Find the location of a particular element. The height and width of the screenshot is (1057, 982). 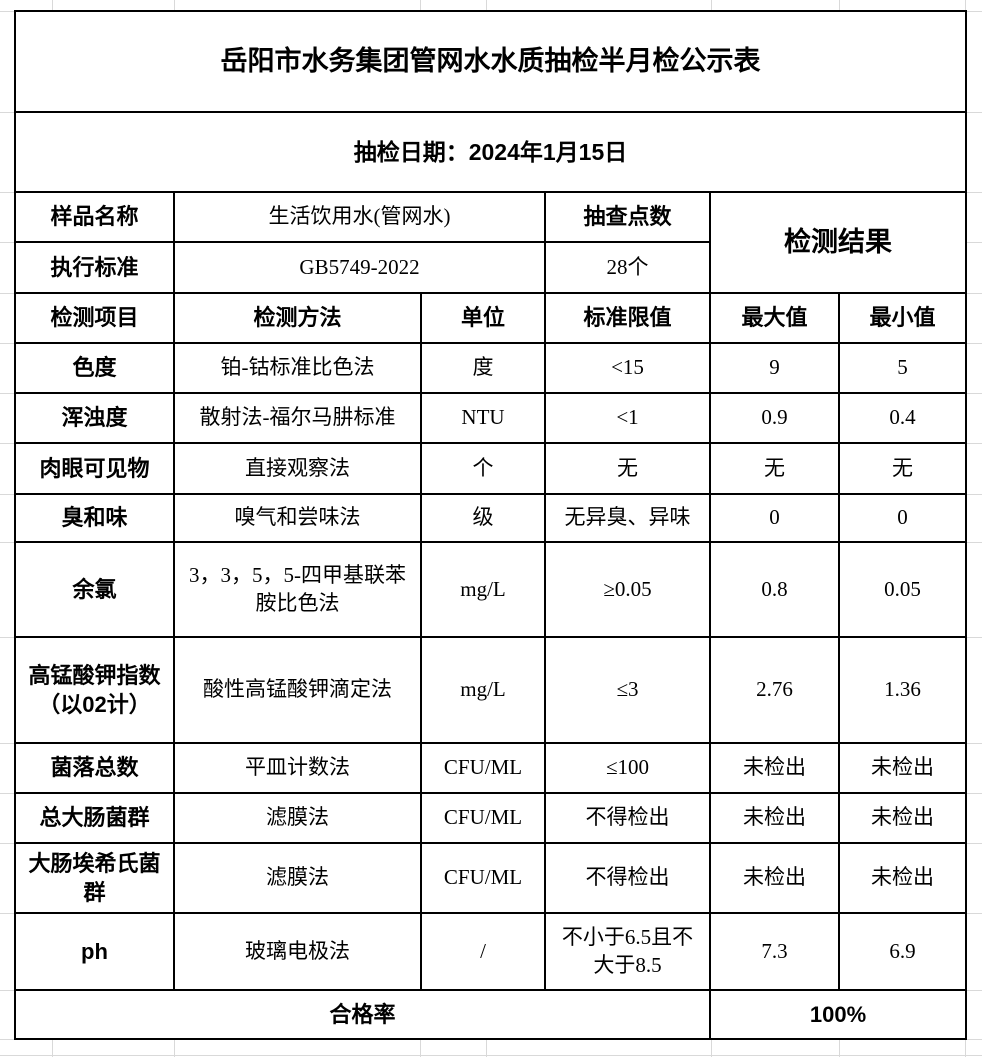

cell-limit: <1 is located at coordinates (627, 418).